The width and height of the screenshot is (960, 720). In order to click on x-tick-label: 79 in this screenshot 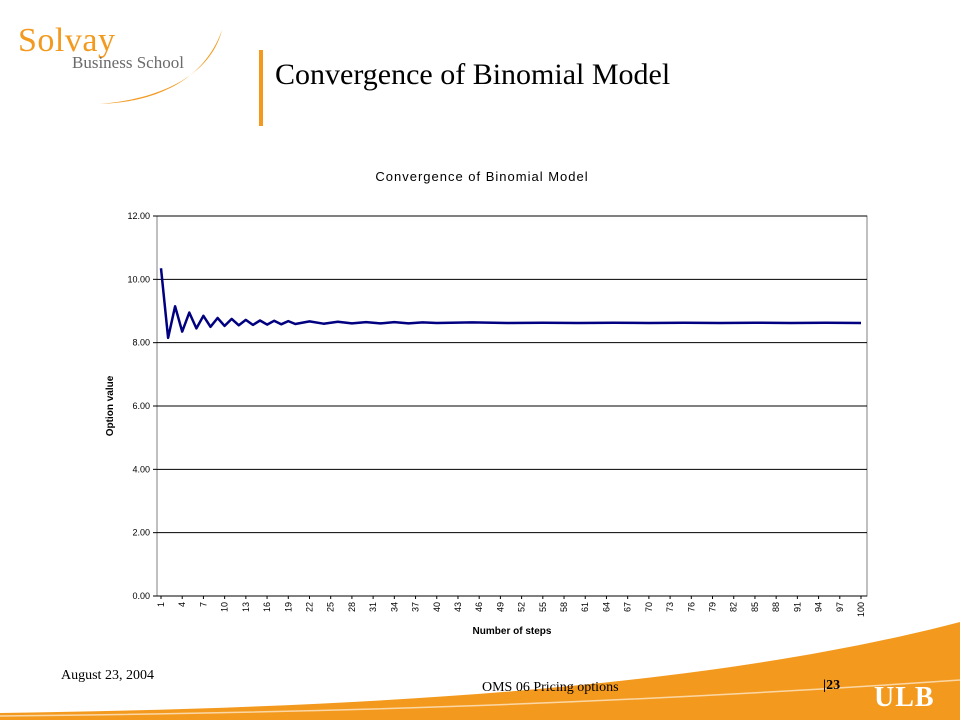, I will do `click(713, 607)`.